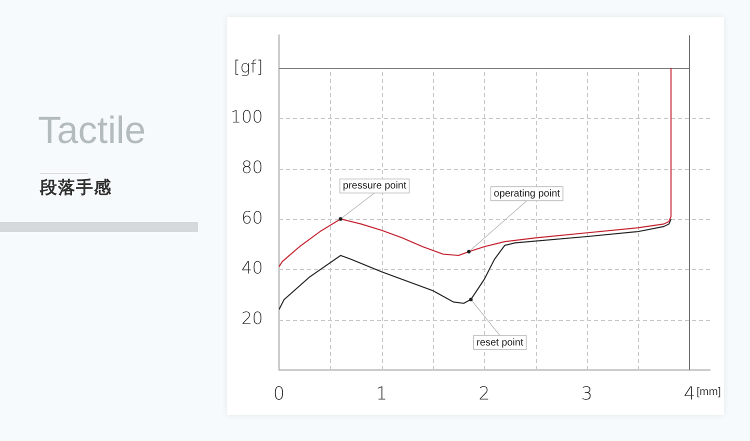 The image size is (750, 441). I want to click on y-tick-label: [gf], so click(248, 67).